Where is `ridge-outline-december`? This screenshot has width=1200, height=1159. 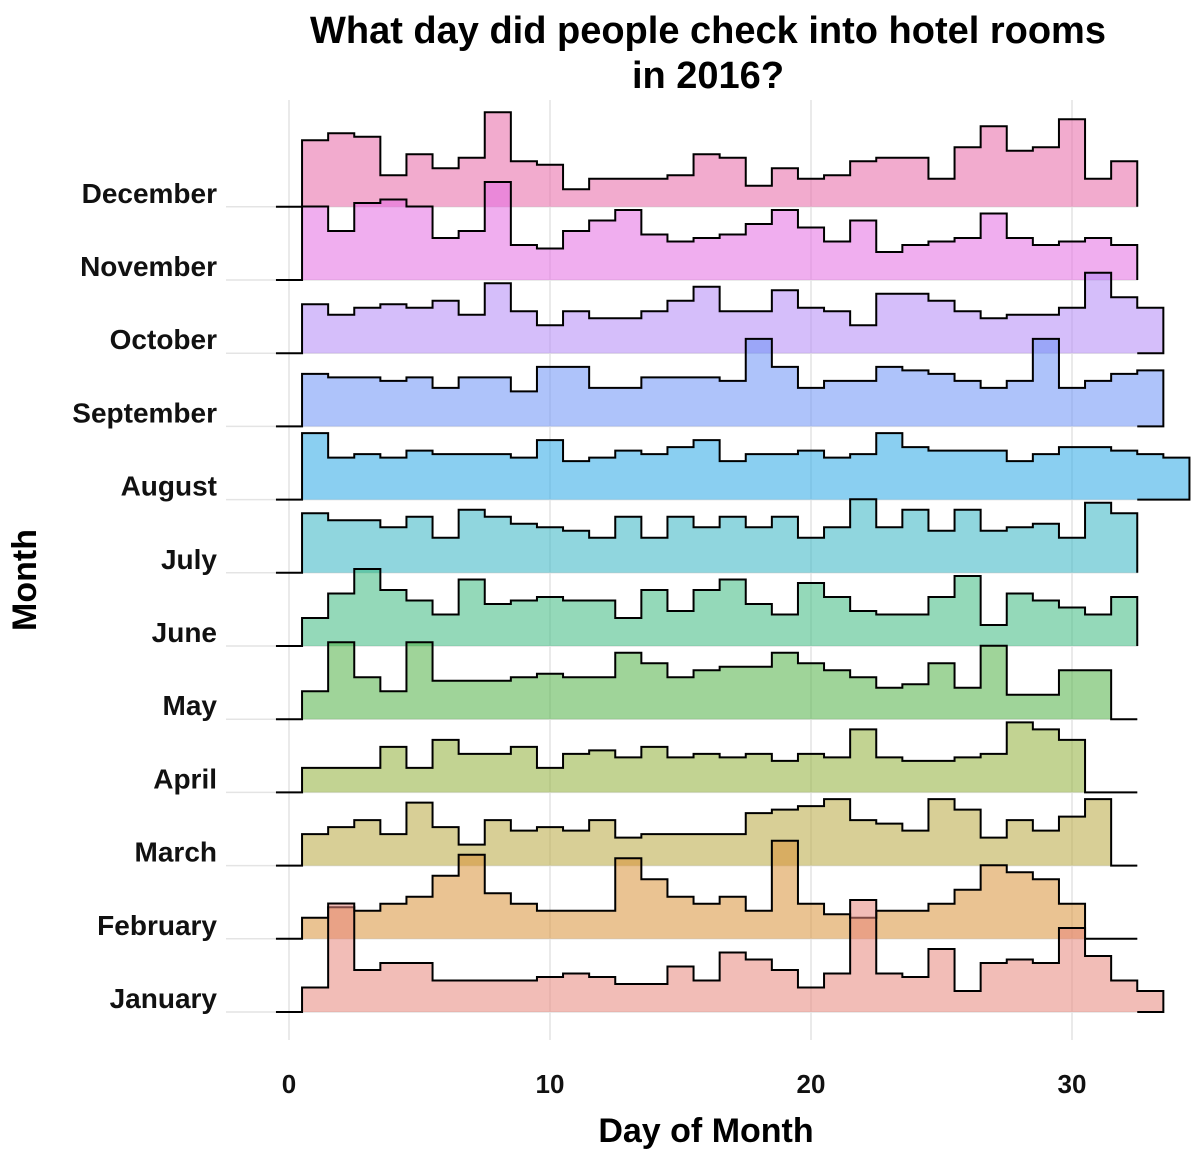
ridge-outline-december is located at coordinates (707, 159).